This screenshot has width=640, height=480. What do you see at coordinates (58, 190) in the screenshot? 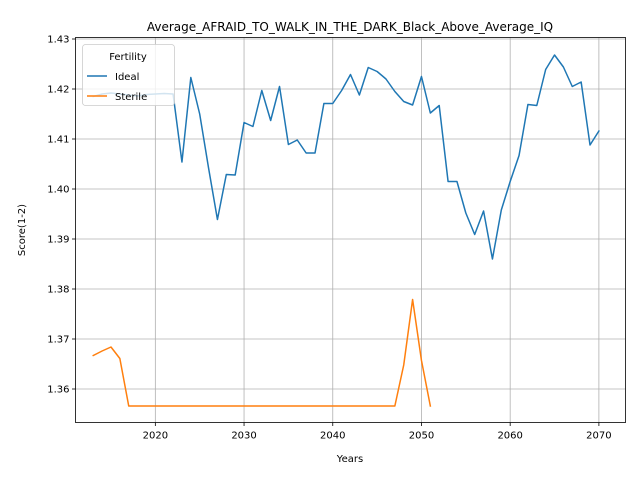
I see `y-tick-label: 1.40` at bounding box center [58, 190].